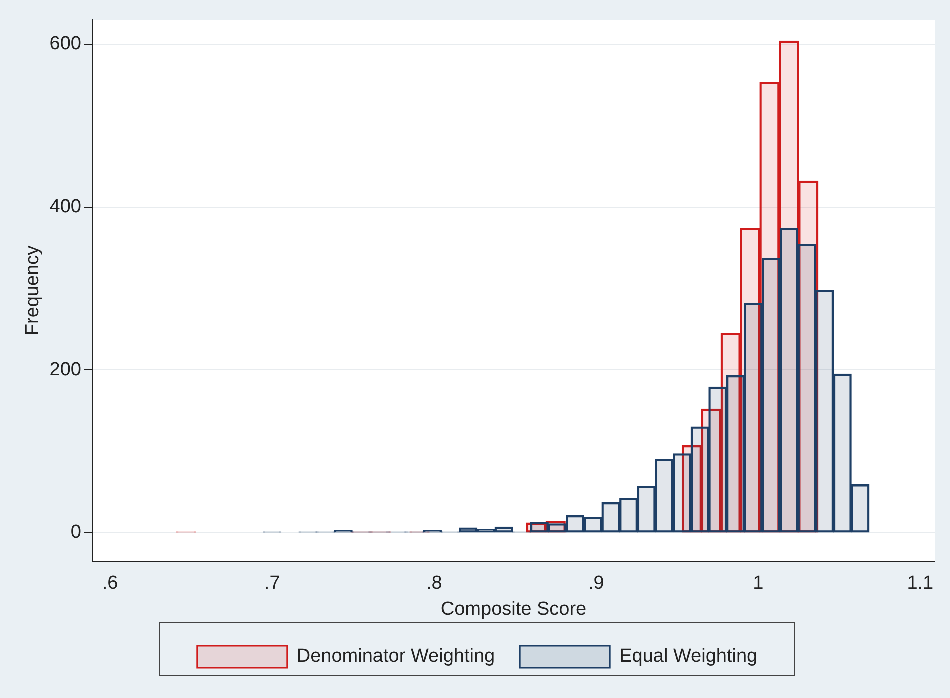 The image size is (950, 698). Describe the element at coordinates (513, 609) in the screenshot. I see `x-axis-title: Composite Score` at that location.